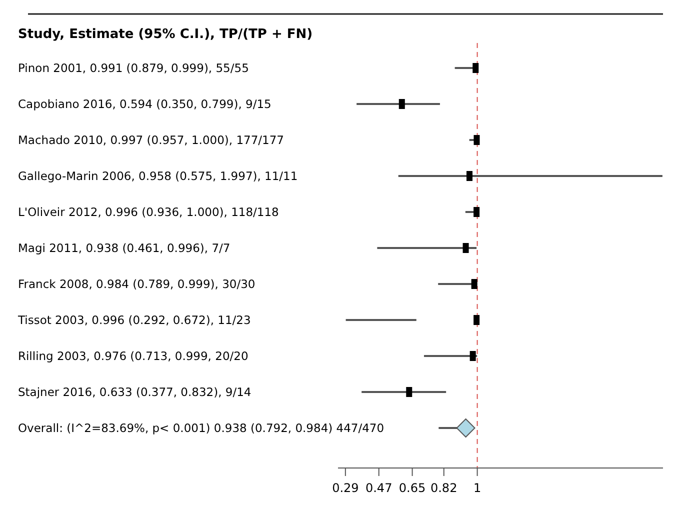 The height and width of the screenshot is (515, 673). I want to click on y-tick-label: Capobiano 2016, 0.594 (0.350, 0.799), 9/15, so click(145, 104).